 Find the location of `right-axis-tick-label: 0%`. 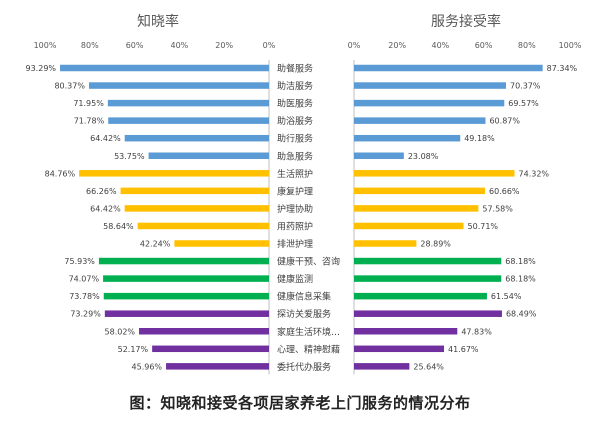

right-axis-tick-label: 0% is located at coordinates (354, 45).